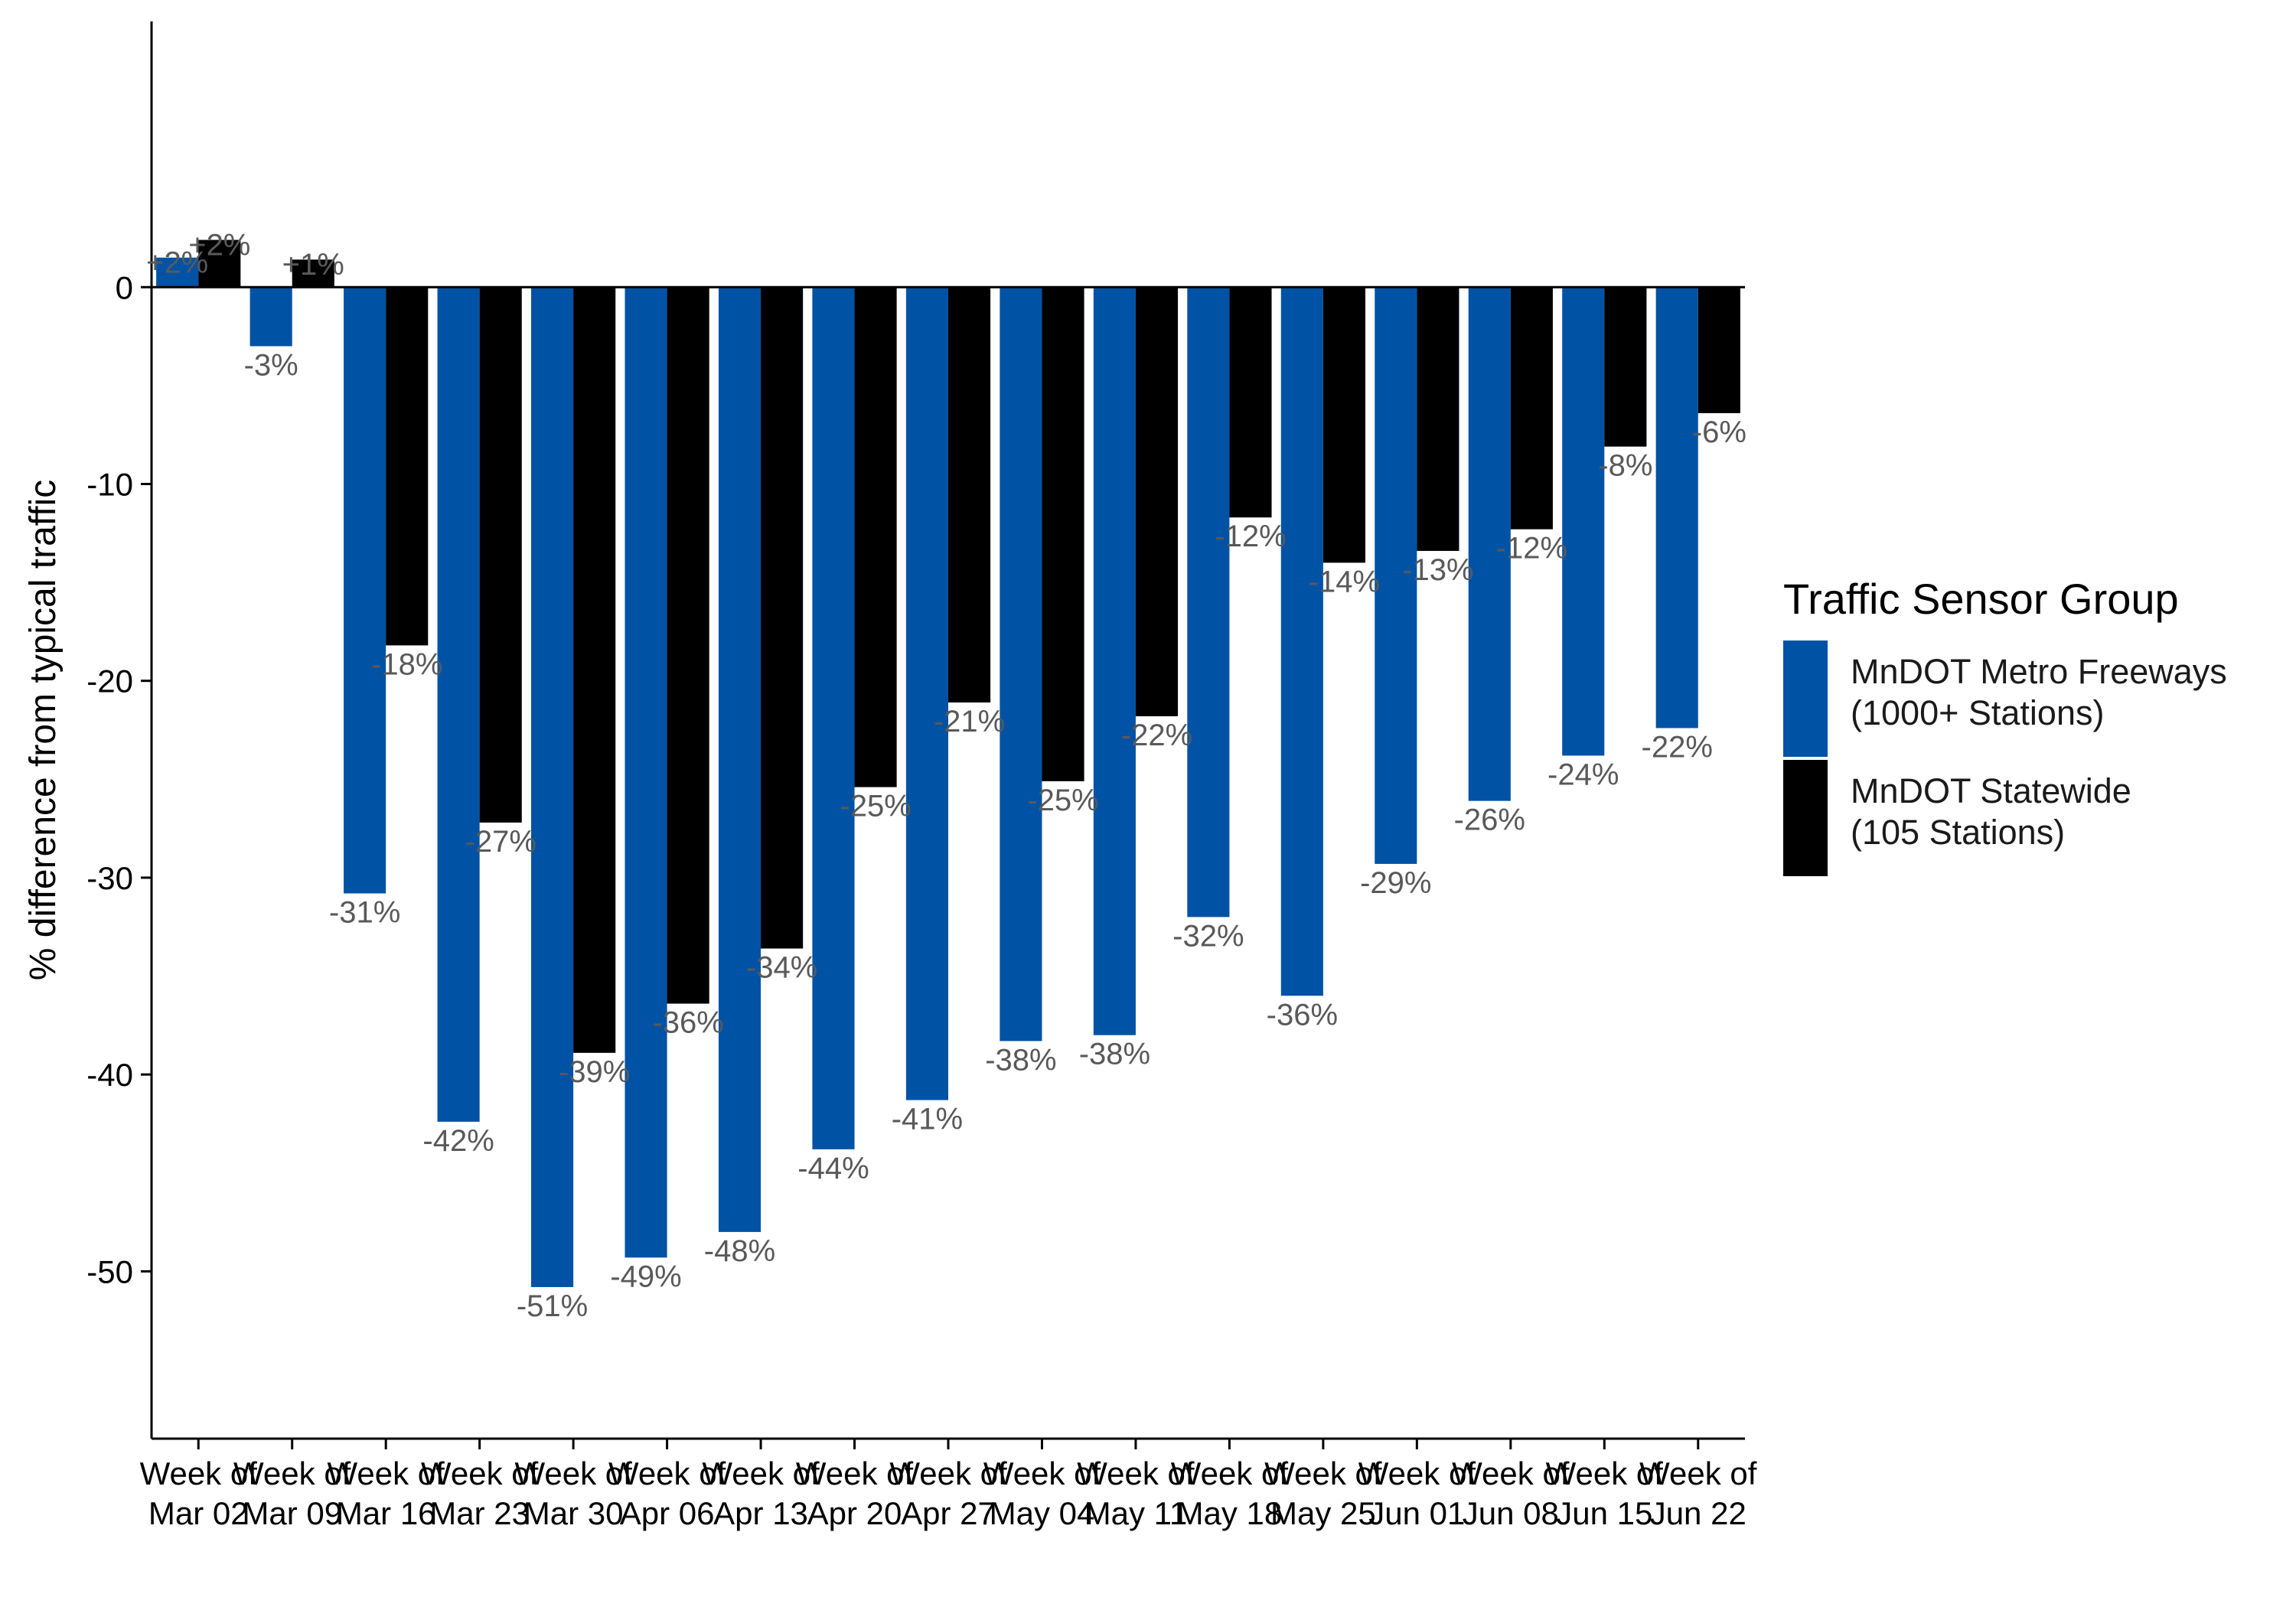  Describe the element at coordinates (552, 1306) in the screenshot. I see `data-label-metro-4: -51%` at that location.